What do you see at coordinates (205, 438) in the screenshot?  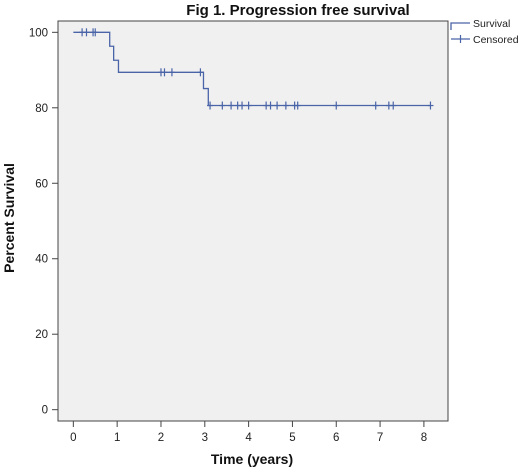 I see `x-tick-label-3: 3` at bounding box center [205, 438].